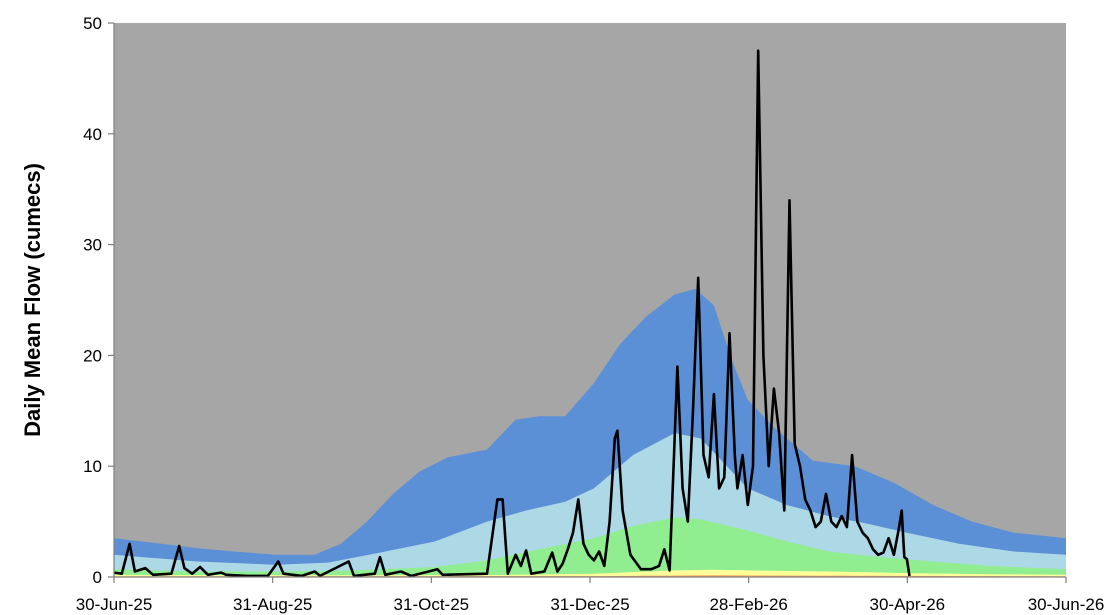 This screenshot has height=615, width=1120. What do you see at coordinates (432, 604) in the screenshot?
I see `x-tick-label: 31-Oct-25` at bounding box center [432, 604].